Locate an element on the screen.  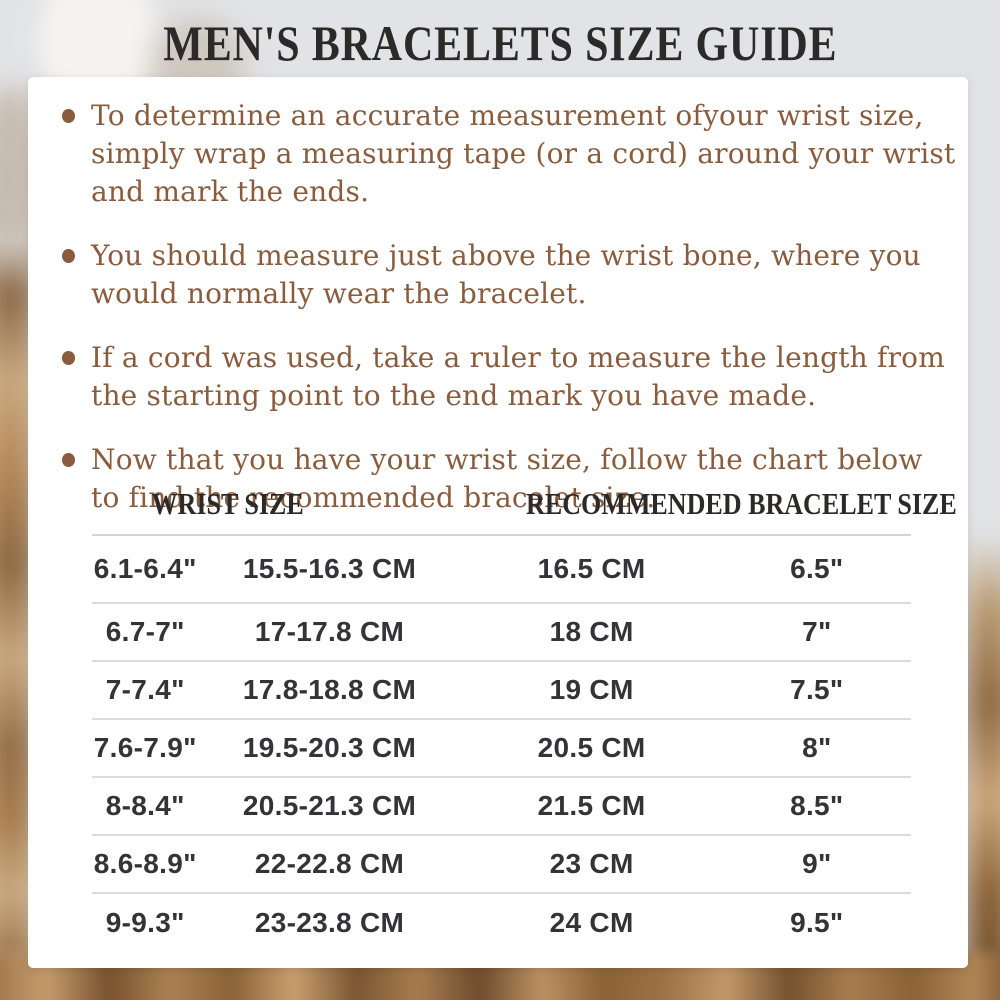
wrist-size-cm-cell: 15.5-16.3 CM is located at coordinates (329, 568).